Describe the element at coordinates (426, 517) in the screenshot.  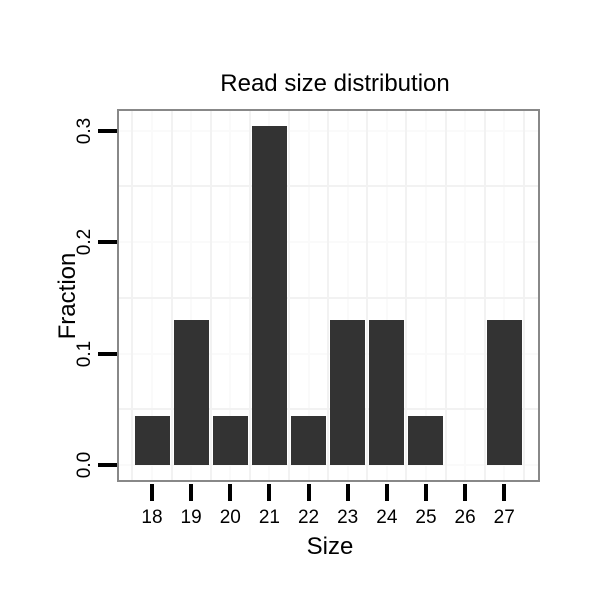
I see `x-tick-label: 25` at that location.